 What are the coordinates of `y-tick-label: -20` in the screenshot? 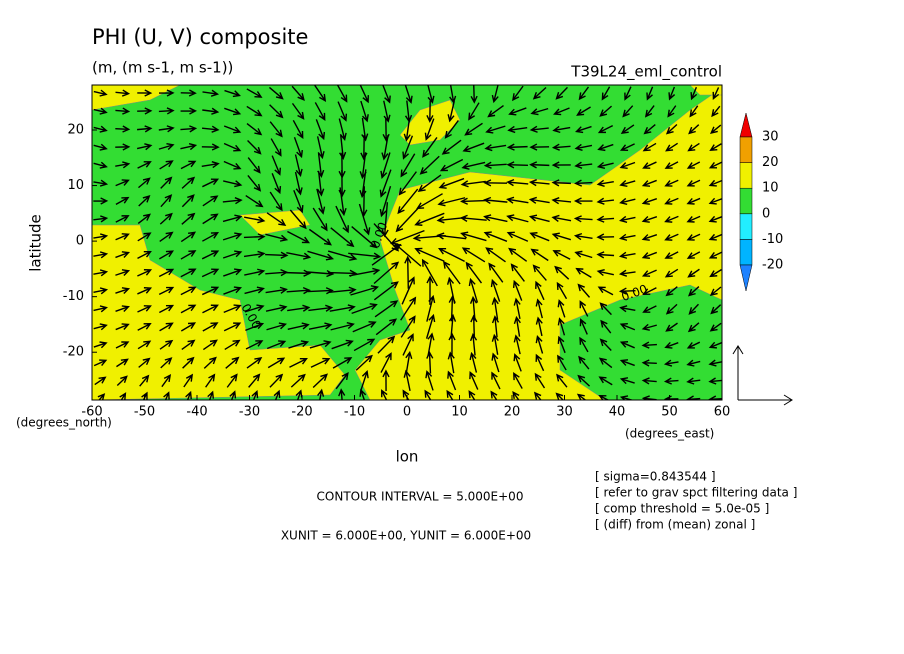 It's located at (73, 352).